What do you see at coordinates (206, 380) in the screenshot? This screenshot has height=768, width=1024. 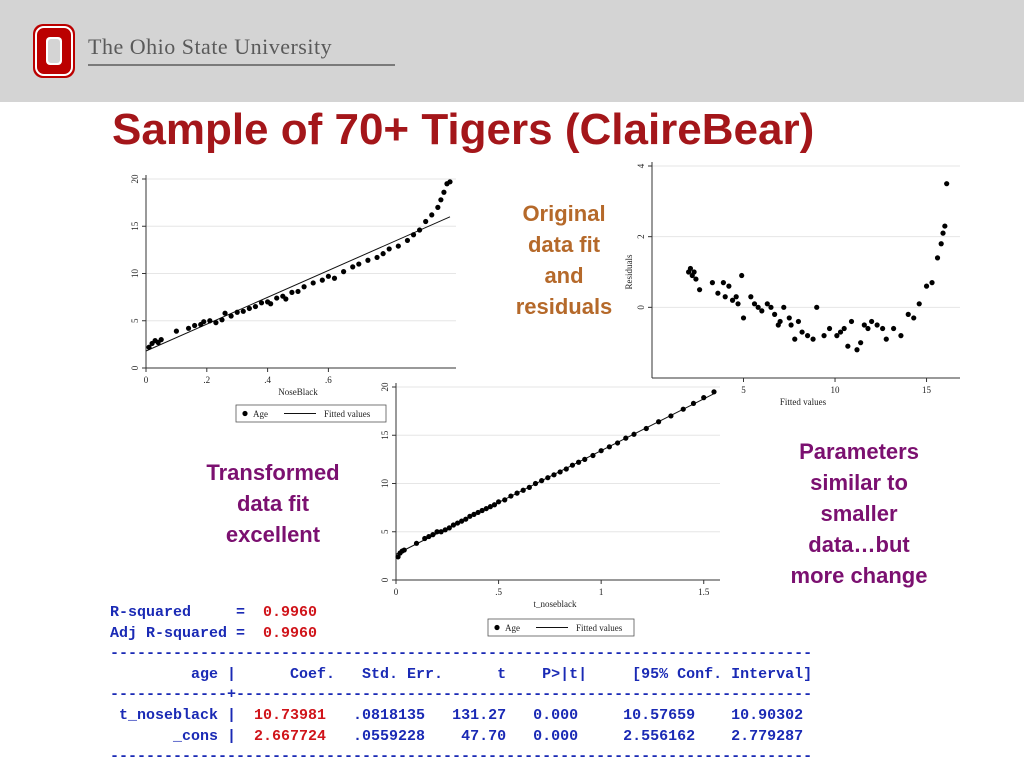 I see `x-tick-label: .2` at bounding box center [206, 380].